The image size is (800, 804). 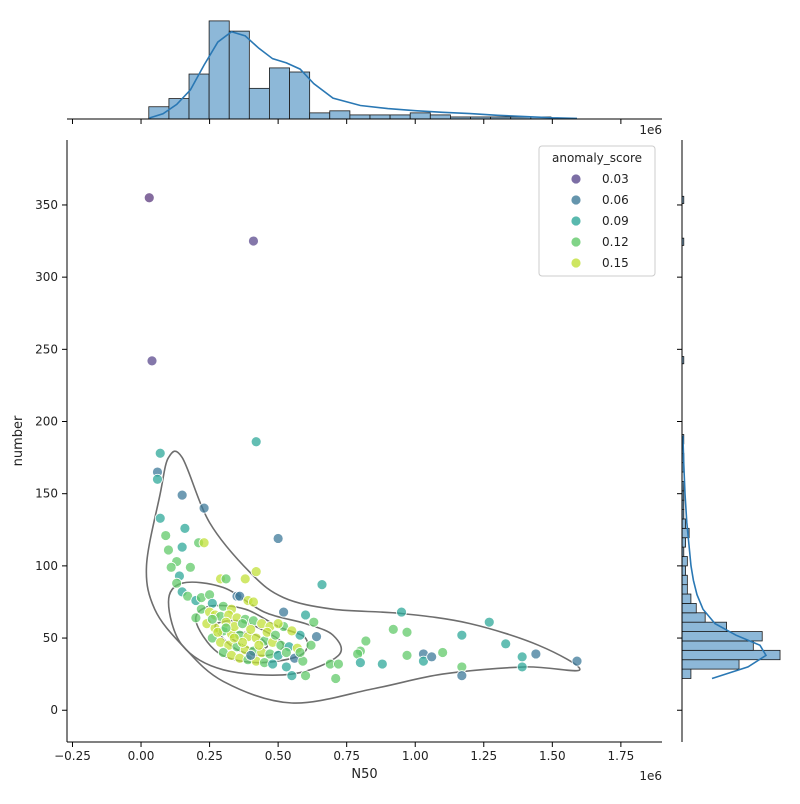 What do you see at coordinates (255, 628) in the screenshot?
I see `kde-contour-line` at bounding box center [255, 628].